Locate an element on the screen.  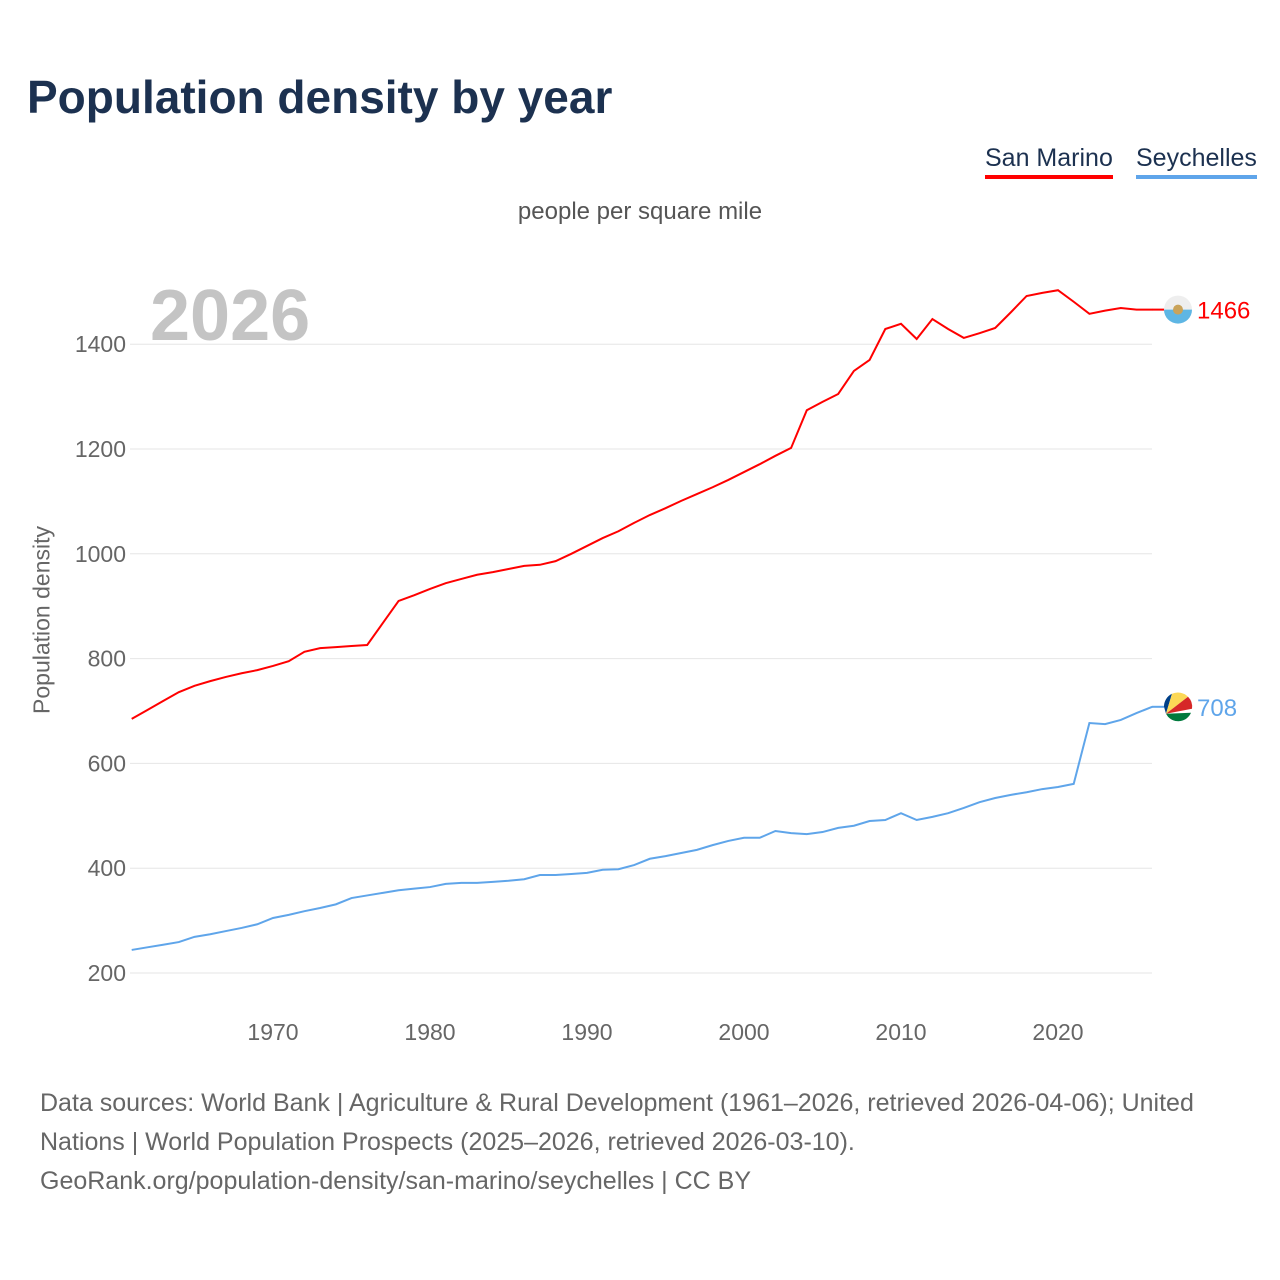
chart-title: Population density by year is located at coordinates (320, 97).